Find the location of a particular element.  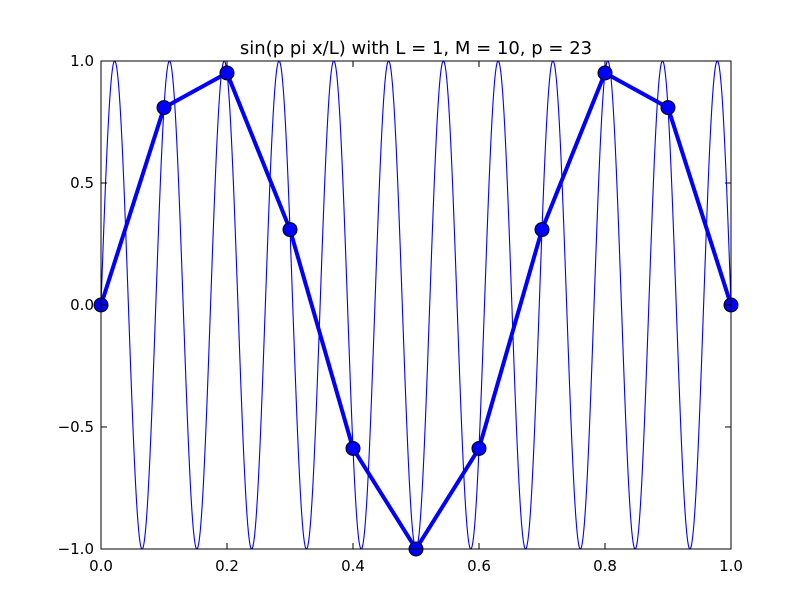

y-tick-label: −0.5 is located at coordinates (76, 427).